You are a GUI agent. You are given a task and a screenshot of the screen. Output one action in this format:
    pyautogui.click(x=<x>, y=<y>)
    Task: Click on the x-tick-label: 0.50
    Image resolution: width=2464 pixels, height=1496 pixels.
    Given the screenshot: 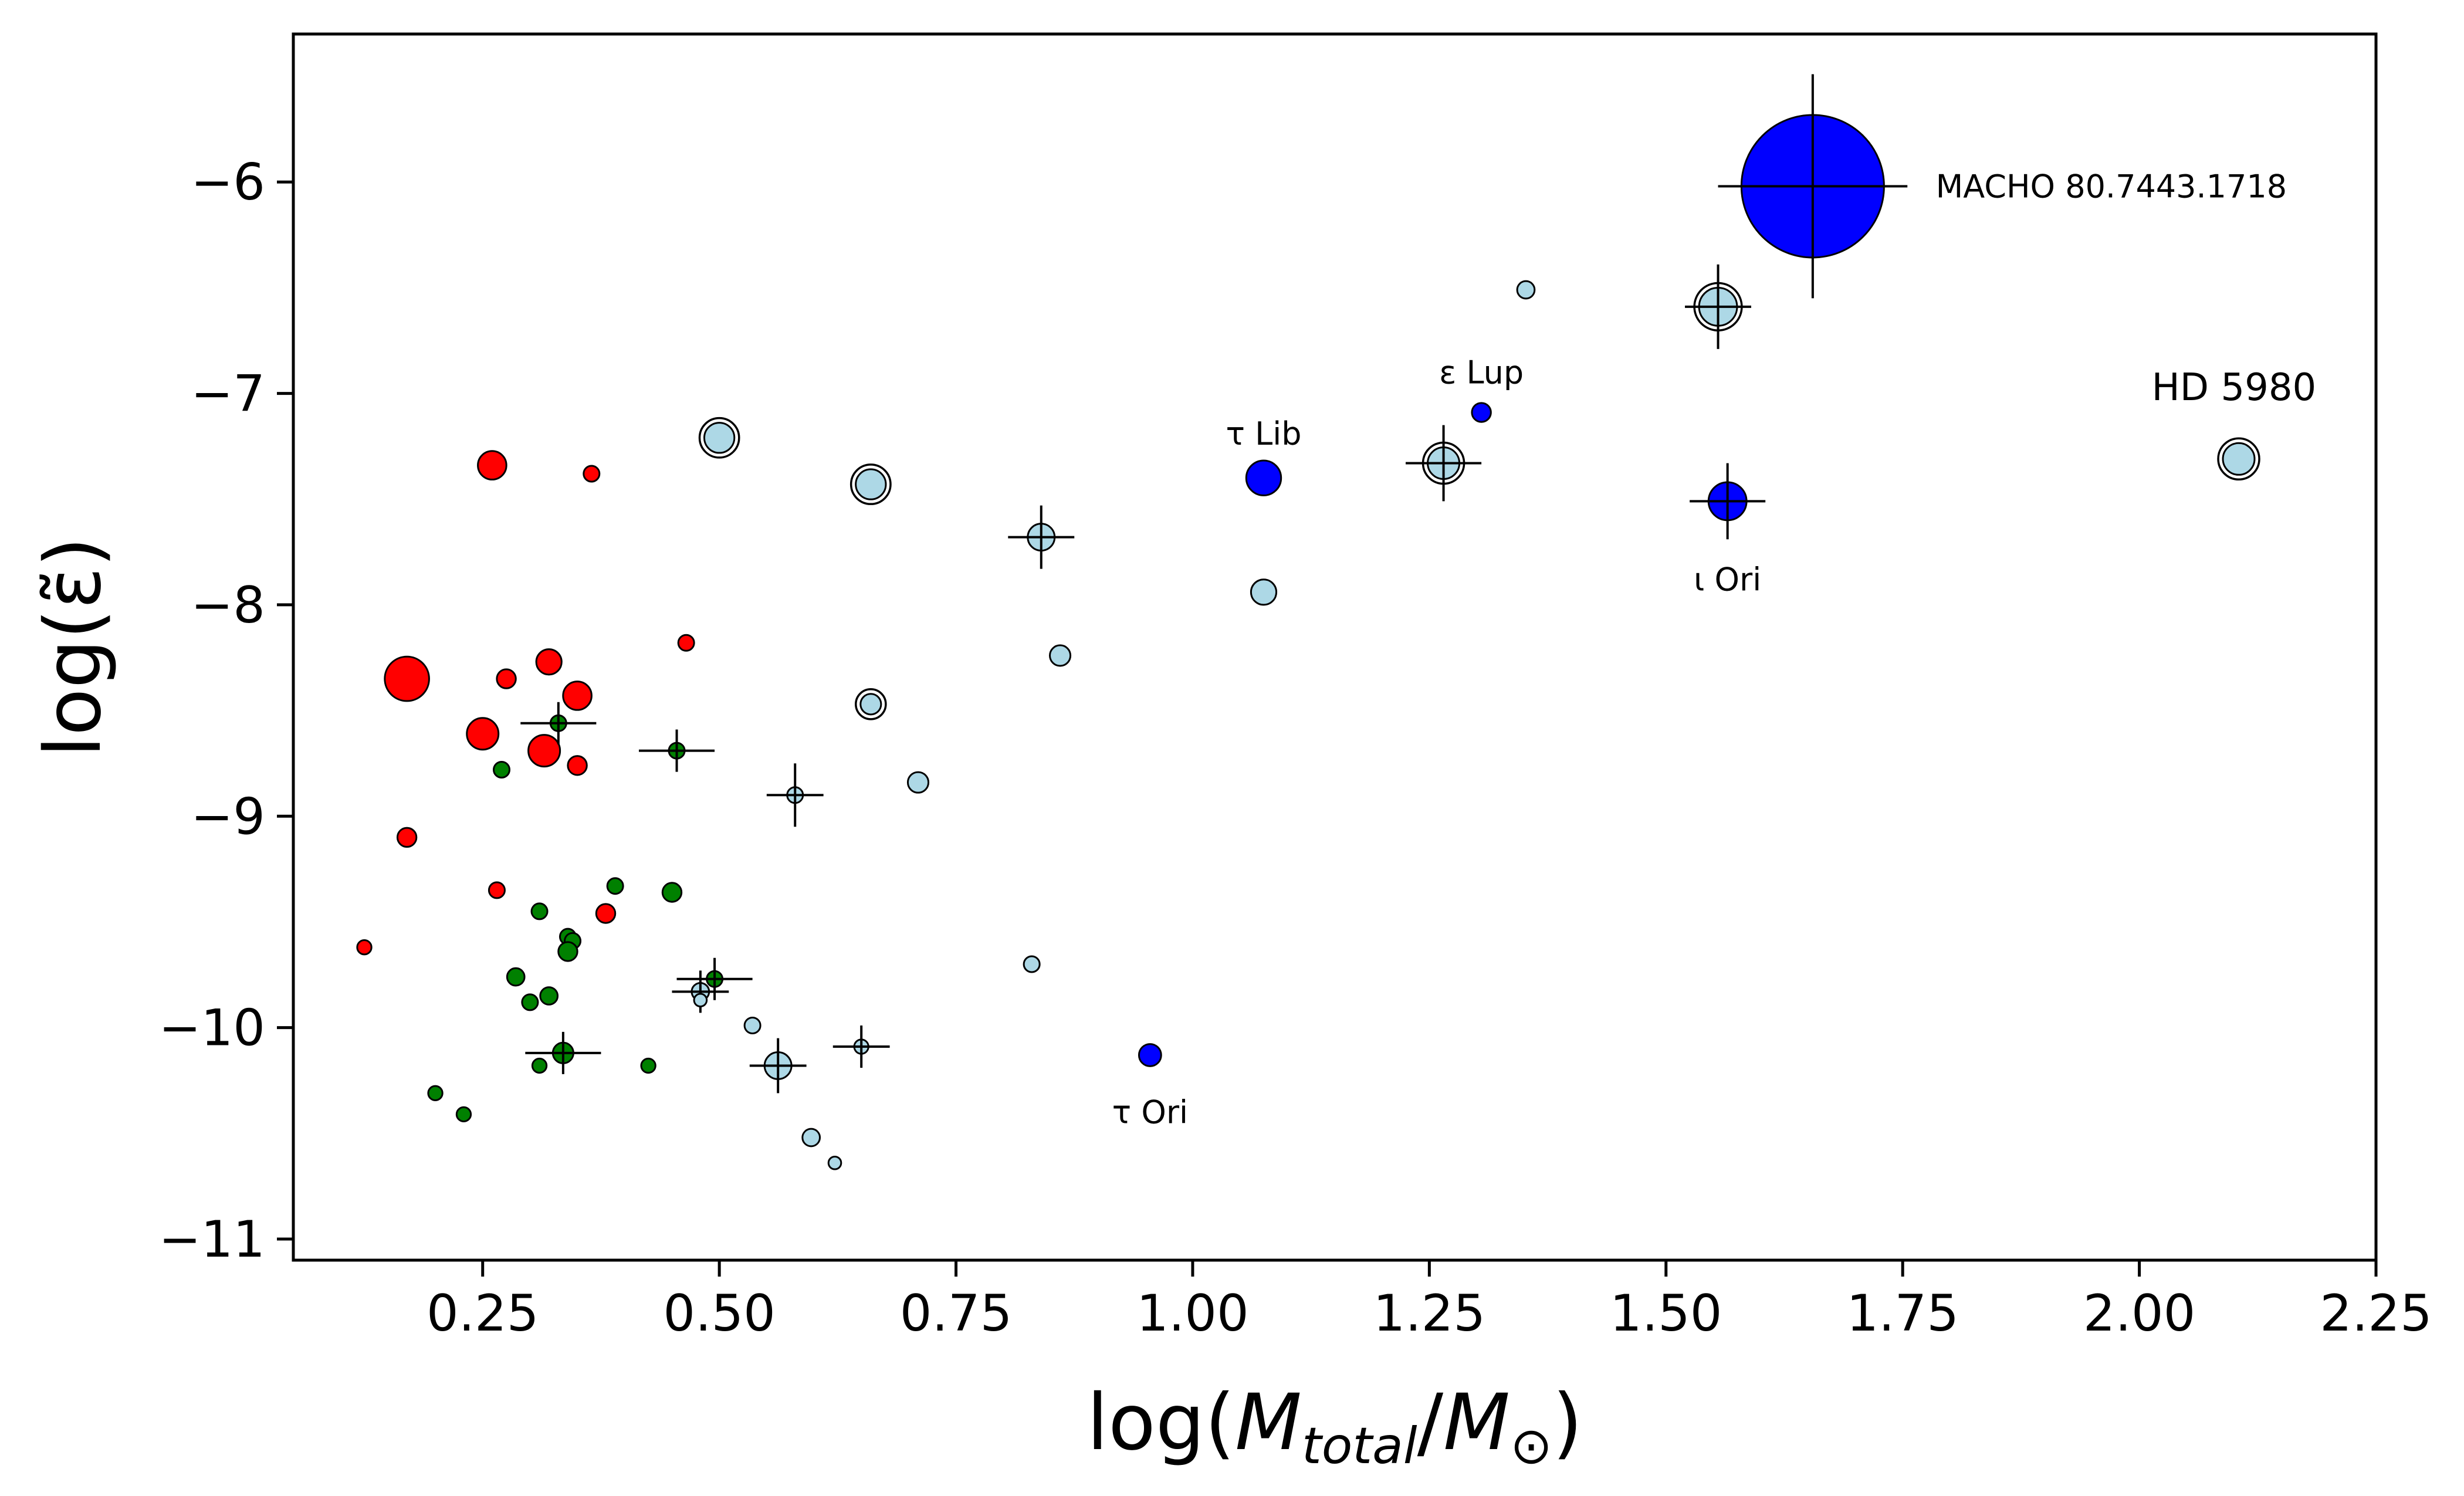 What is the action you would take?
    pyautogui.click(x=719, y=1313)
    